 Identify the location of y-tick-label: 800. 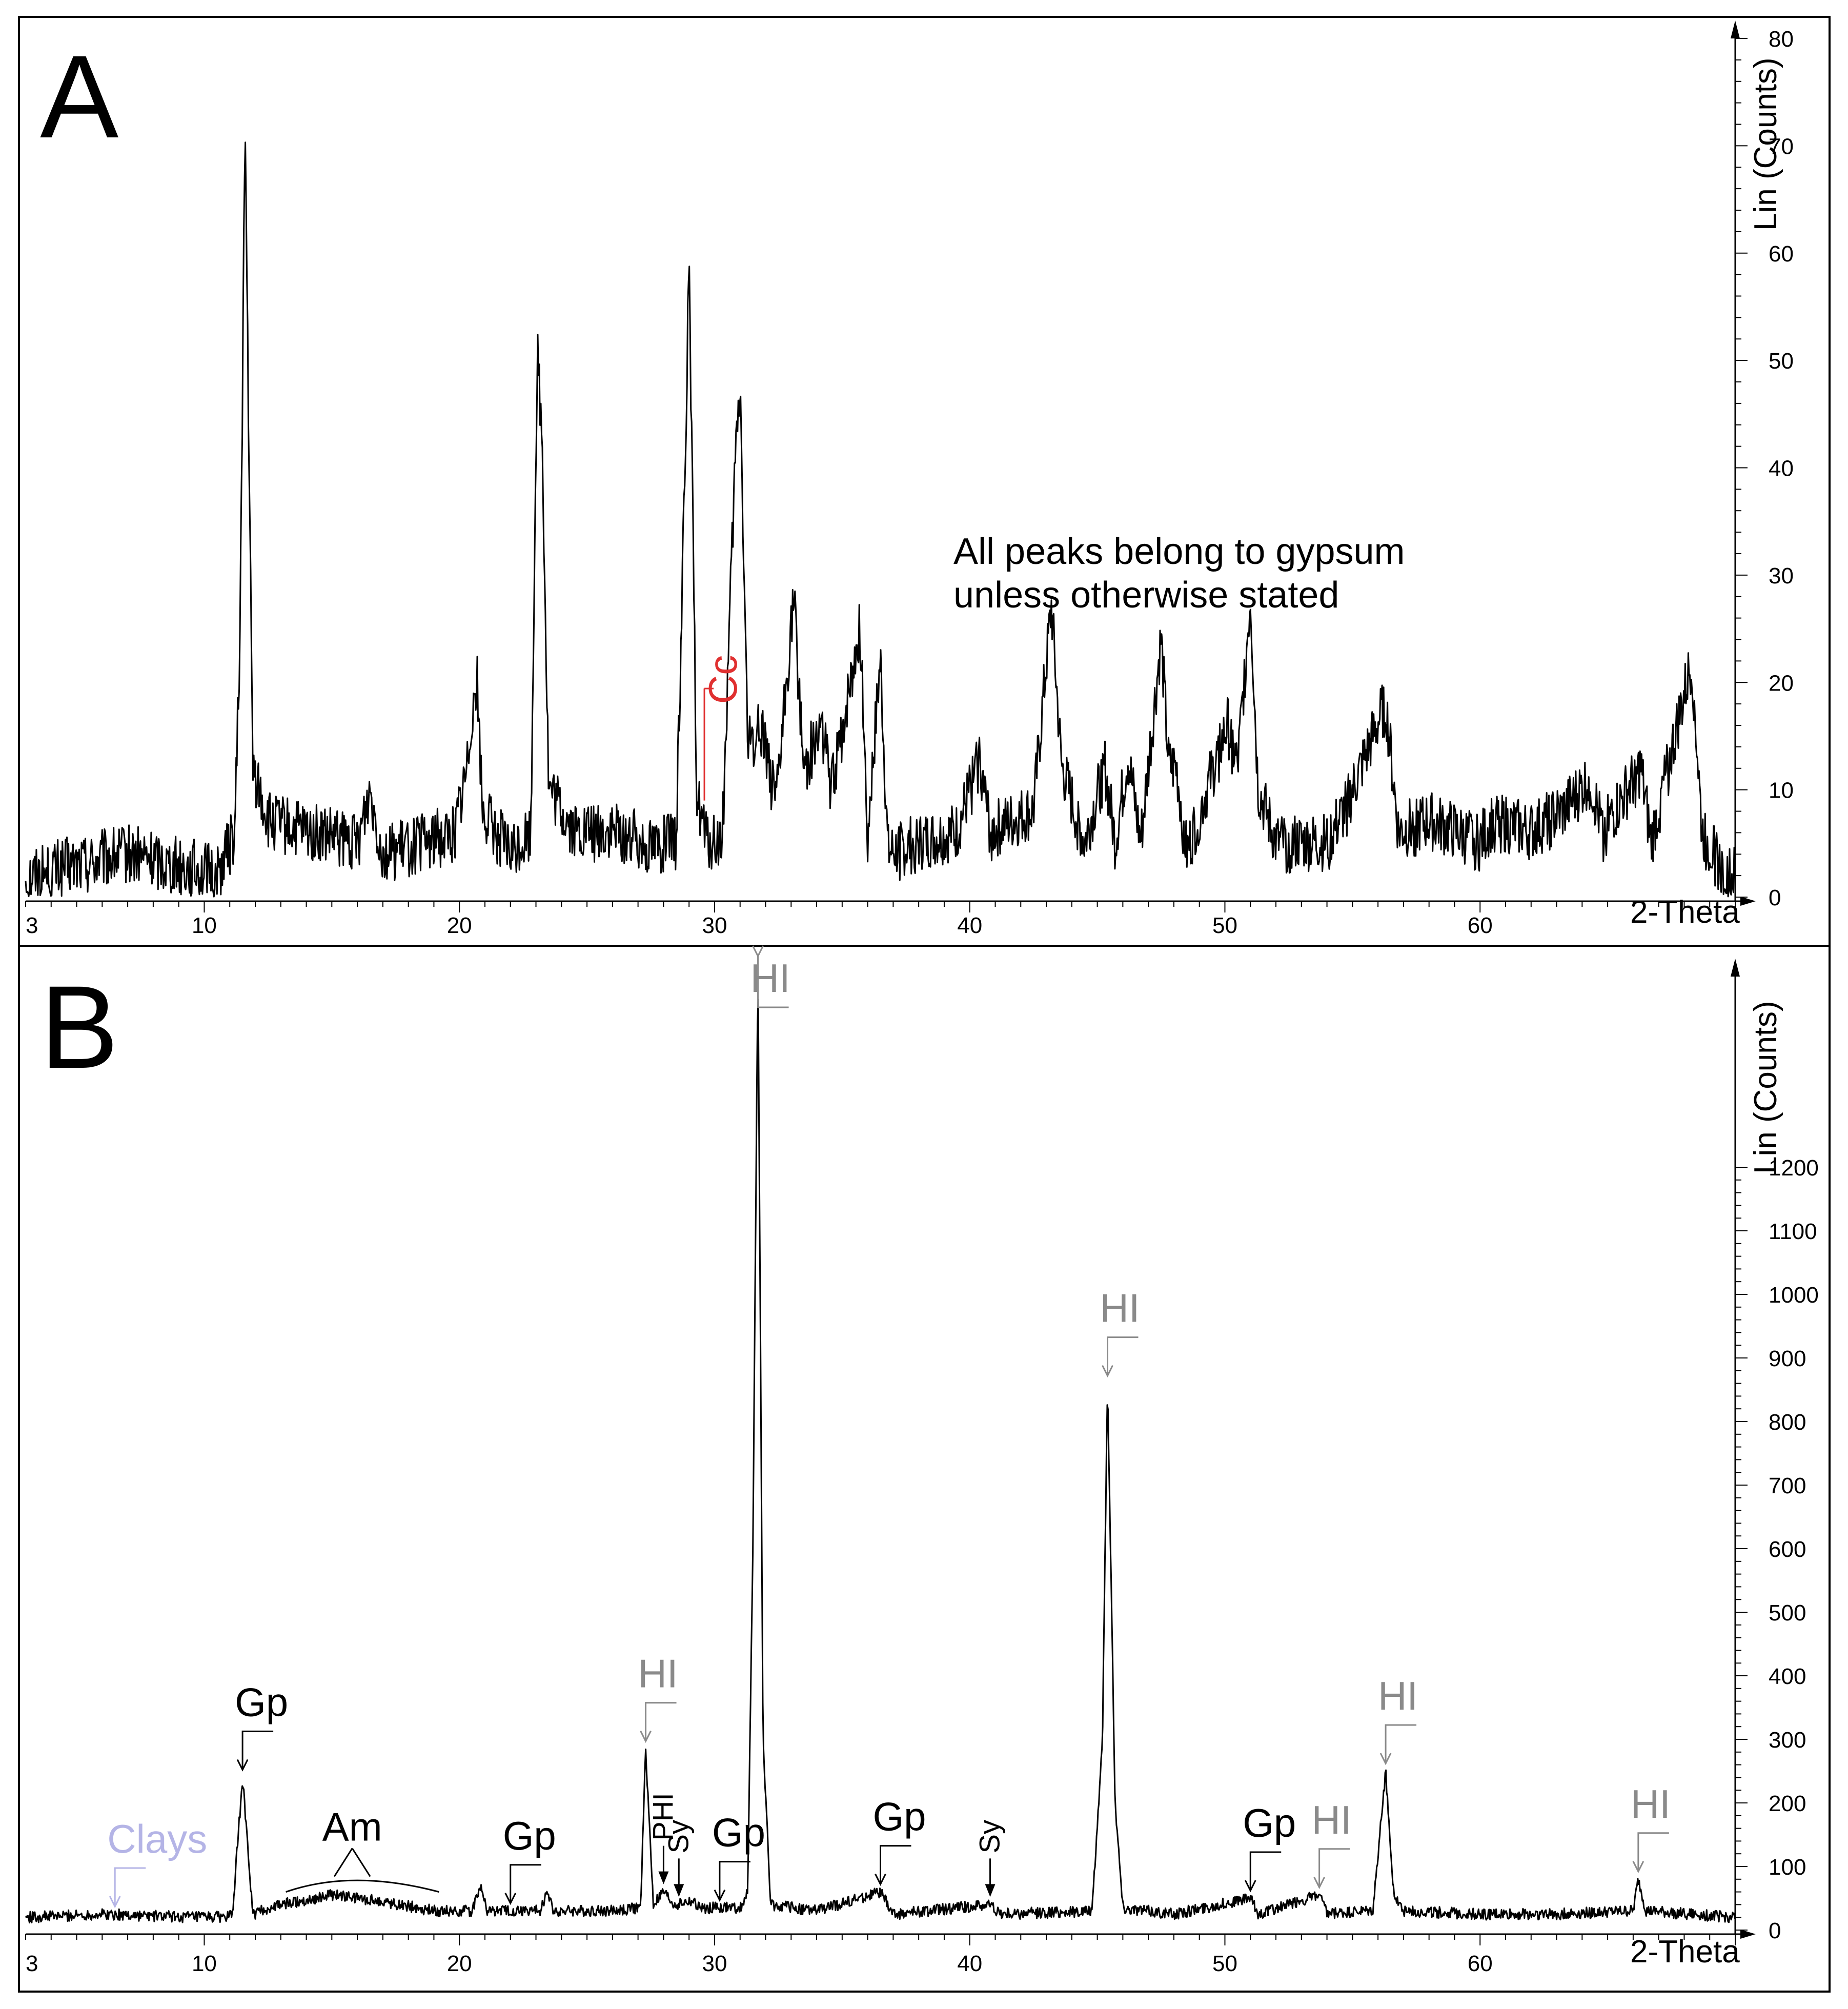
(1787, 1422).